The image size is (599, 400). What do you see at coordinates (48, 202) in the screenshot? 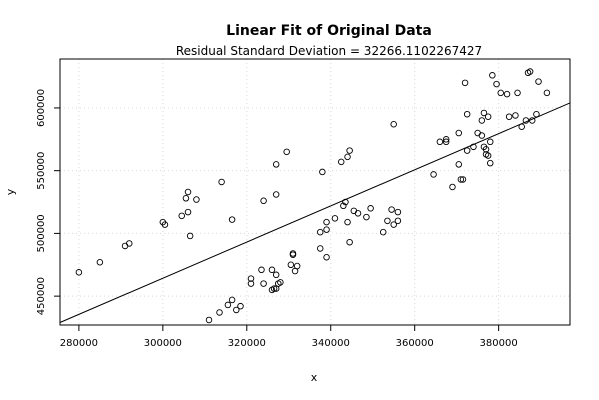
I see `y-axis: 450000 500000 550000 600000` at bounding box center [48, 202].